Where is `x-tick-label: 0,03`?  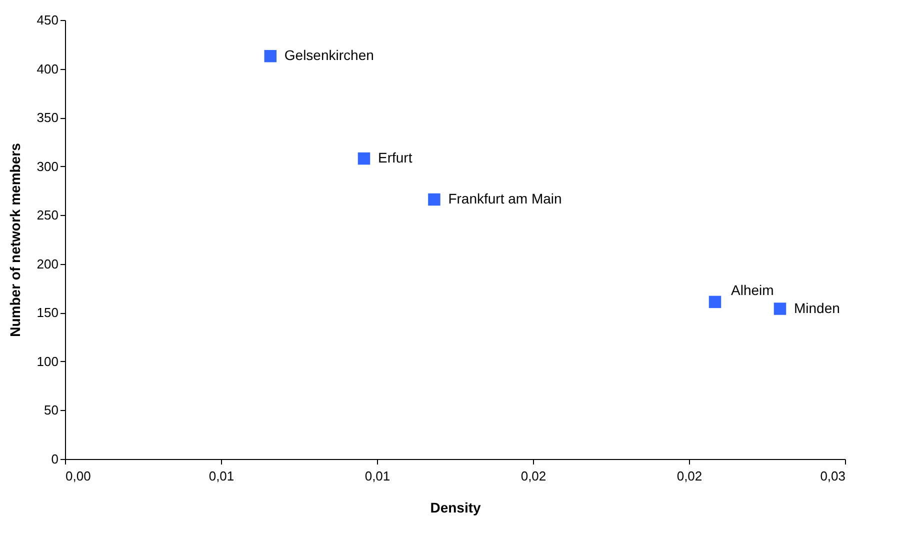
x-tick-label: 0,03 is located at coordinates (833, 476).